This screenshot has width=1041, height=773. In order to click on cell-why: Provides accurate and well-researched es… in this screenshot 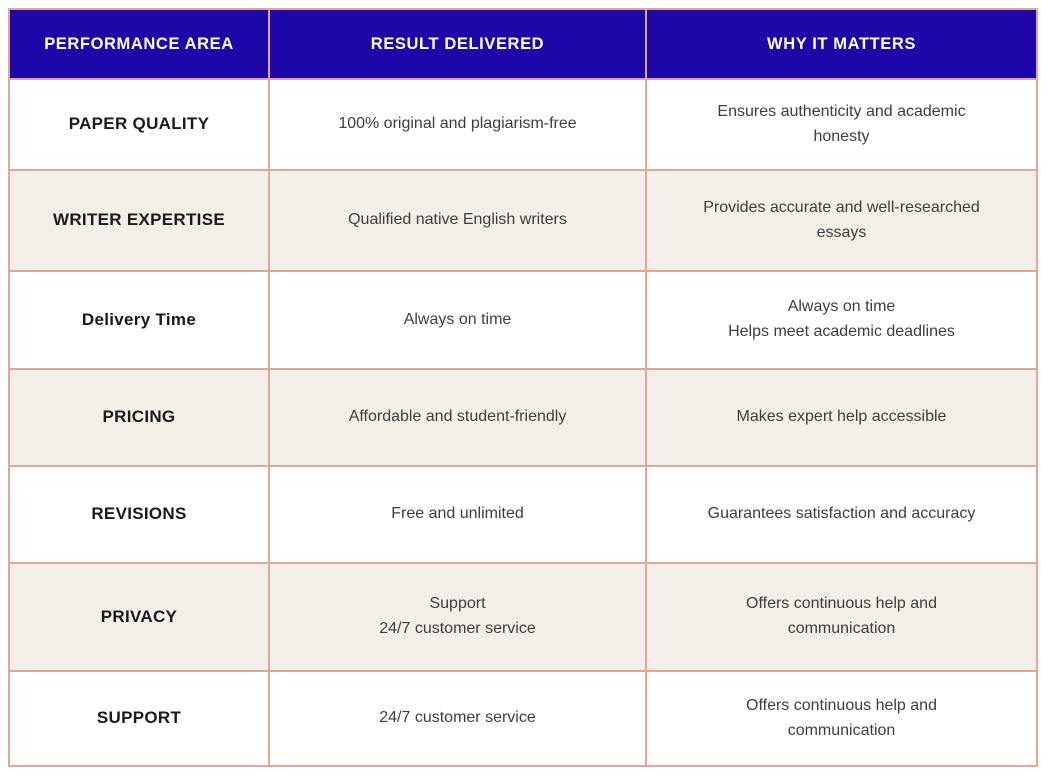, I will do `click(841, 220)`.